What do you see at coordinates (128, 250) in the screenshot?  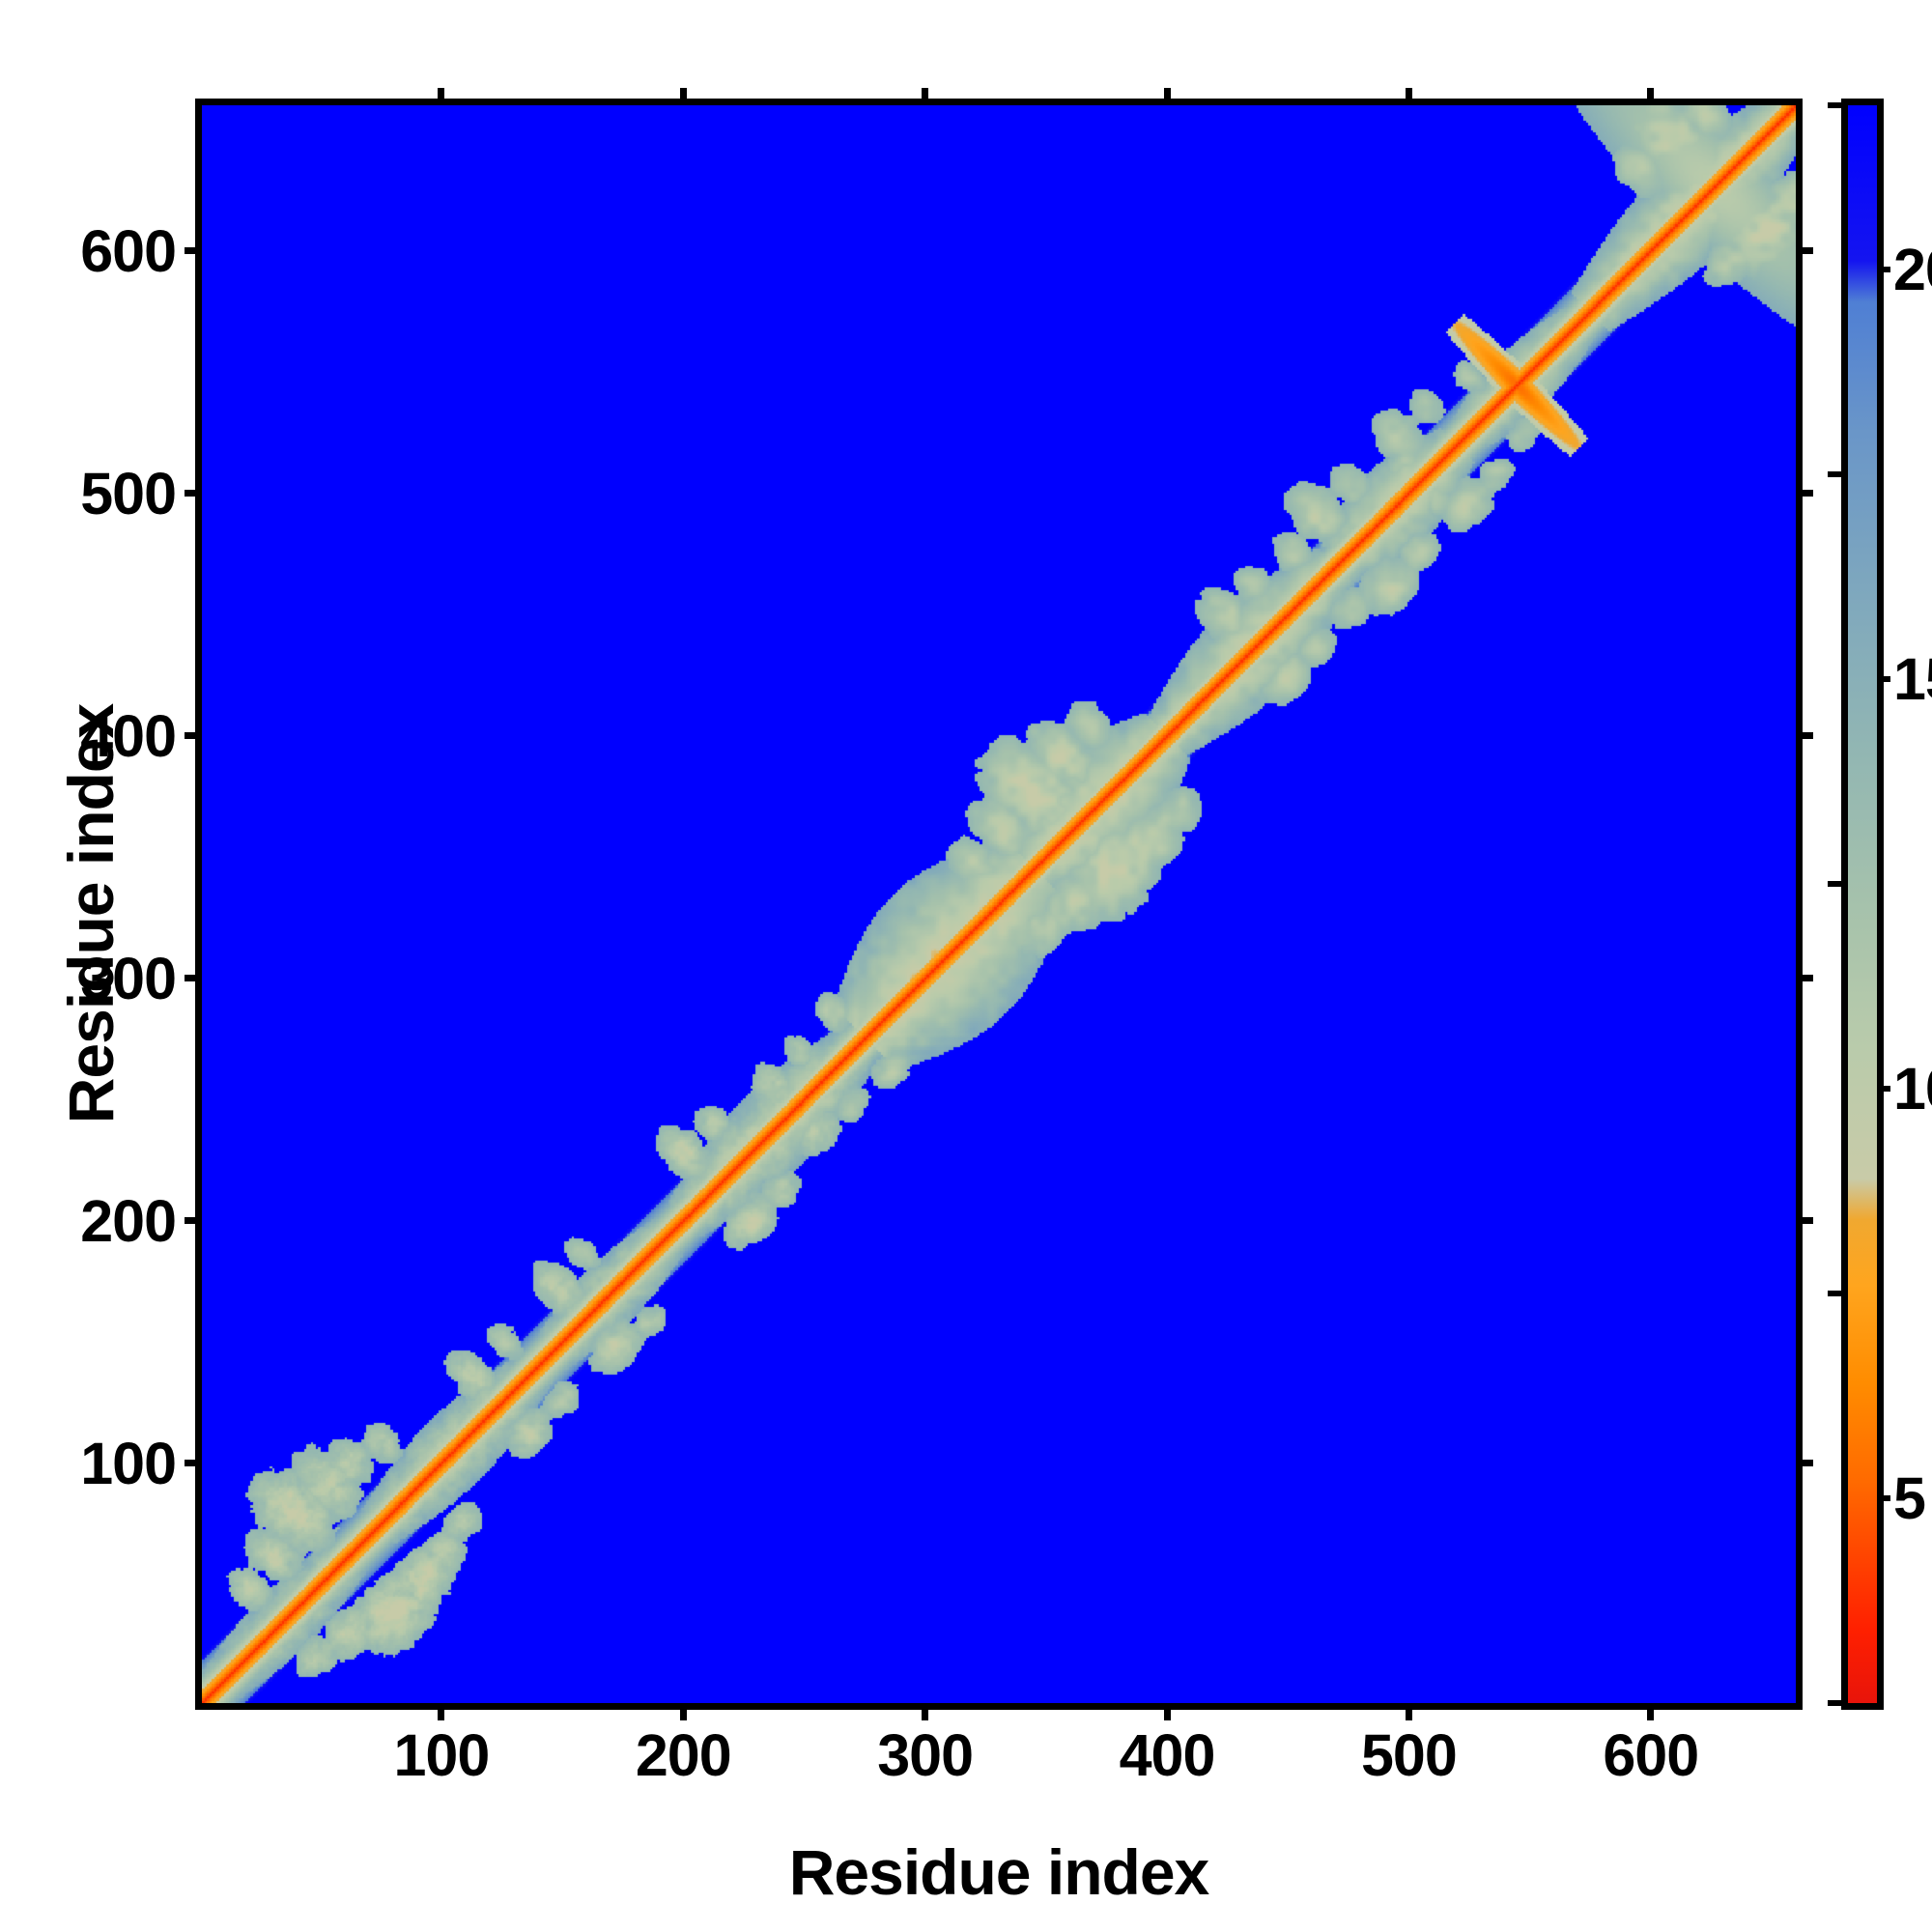 I see `y-tick-label-600: 600` at bounding box center [128, 250].